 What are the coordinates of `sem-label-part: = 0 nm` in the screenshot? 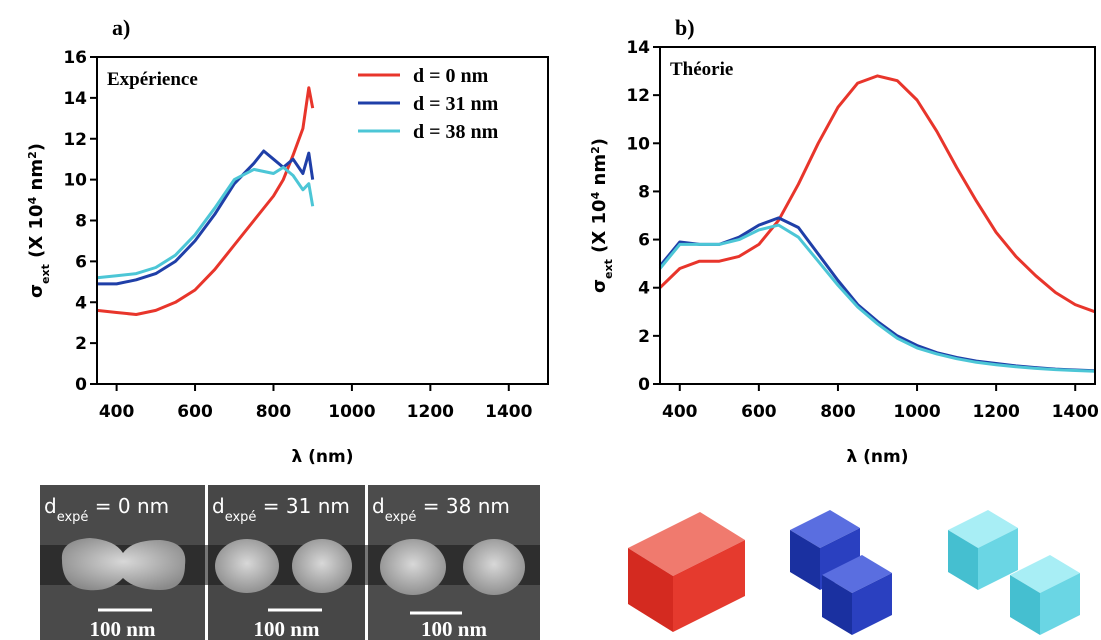 It's located at (128, 506).